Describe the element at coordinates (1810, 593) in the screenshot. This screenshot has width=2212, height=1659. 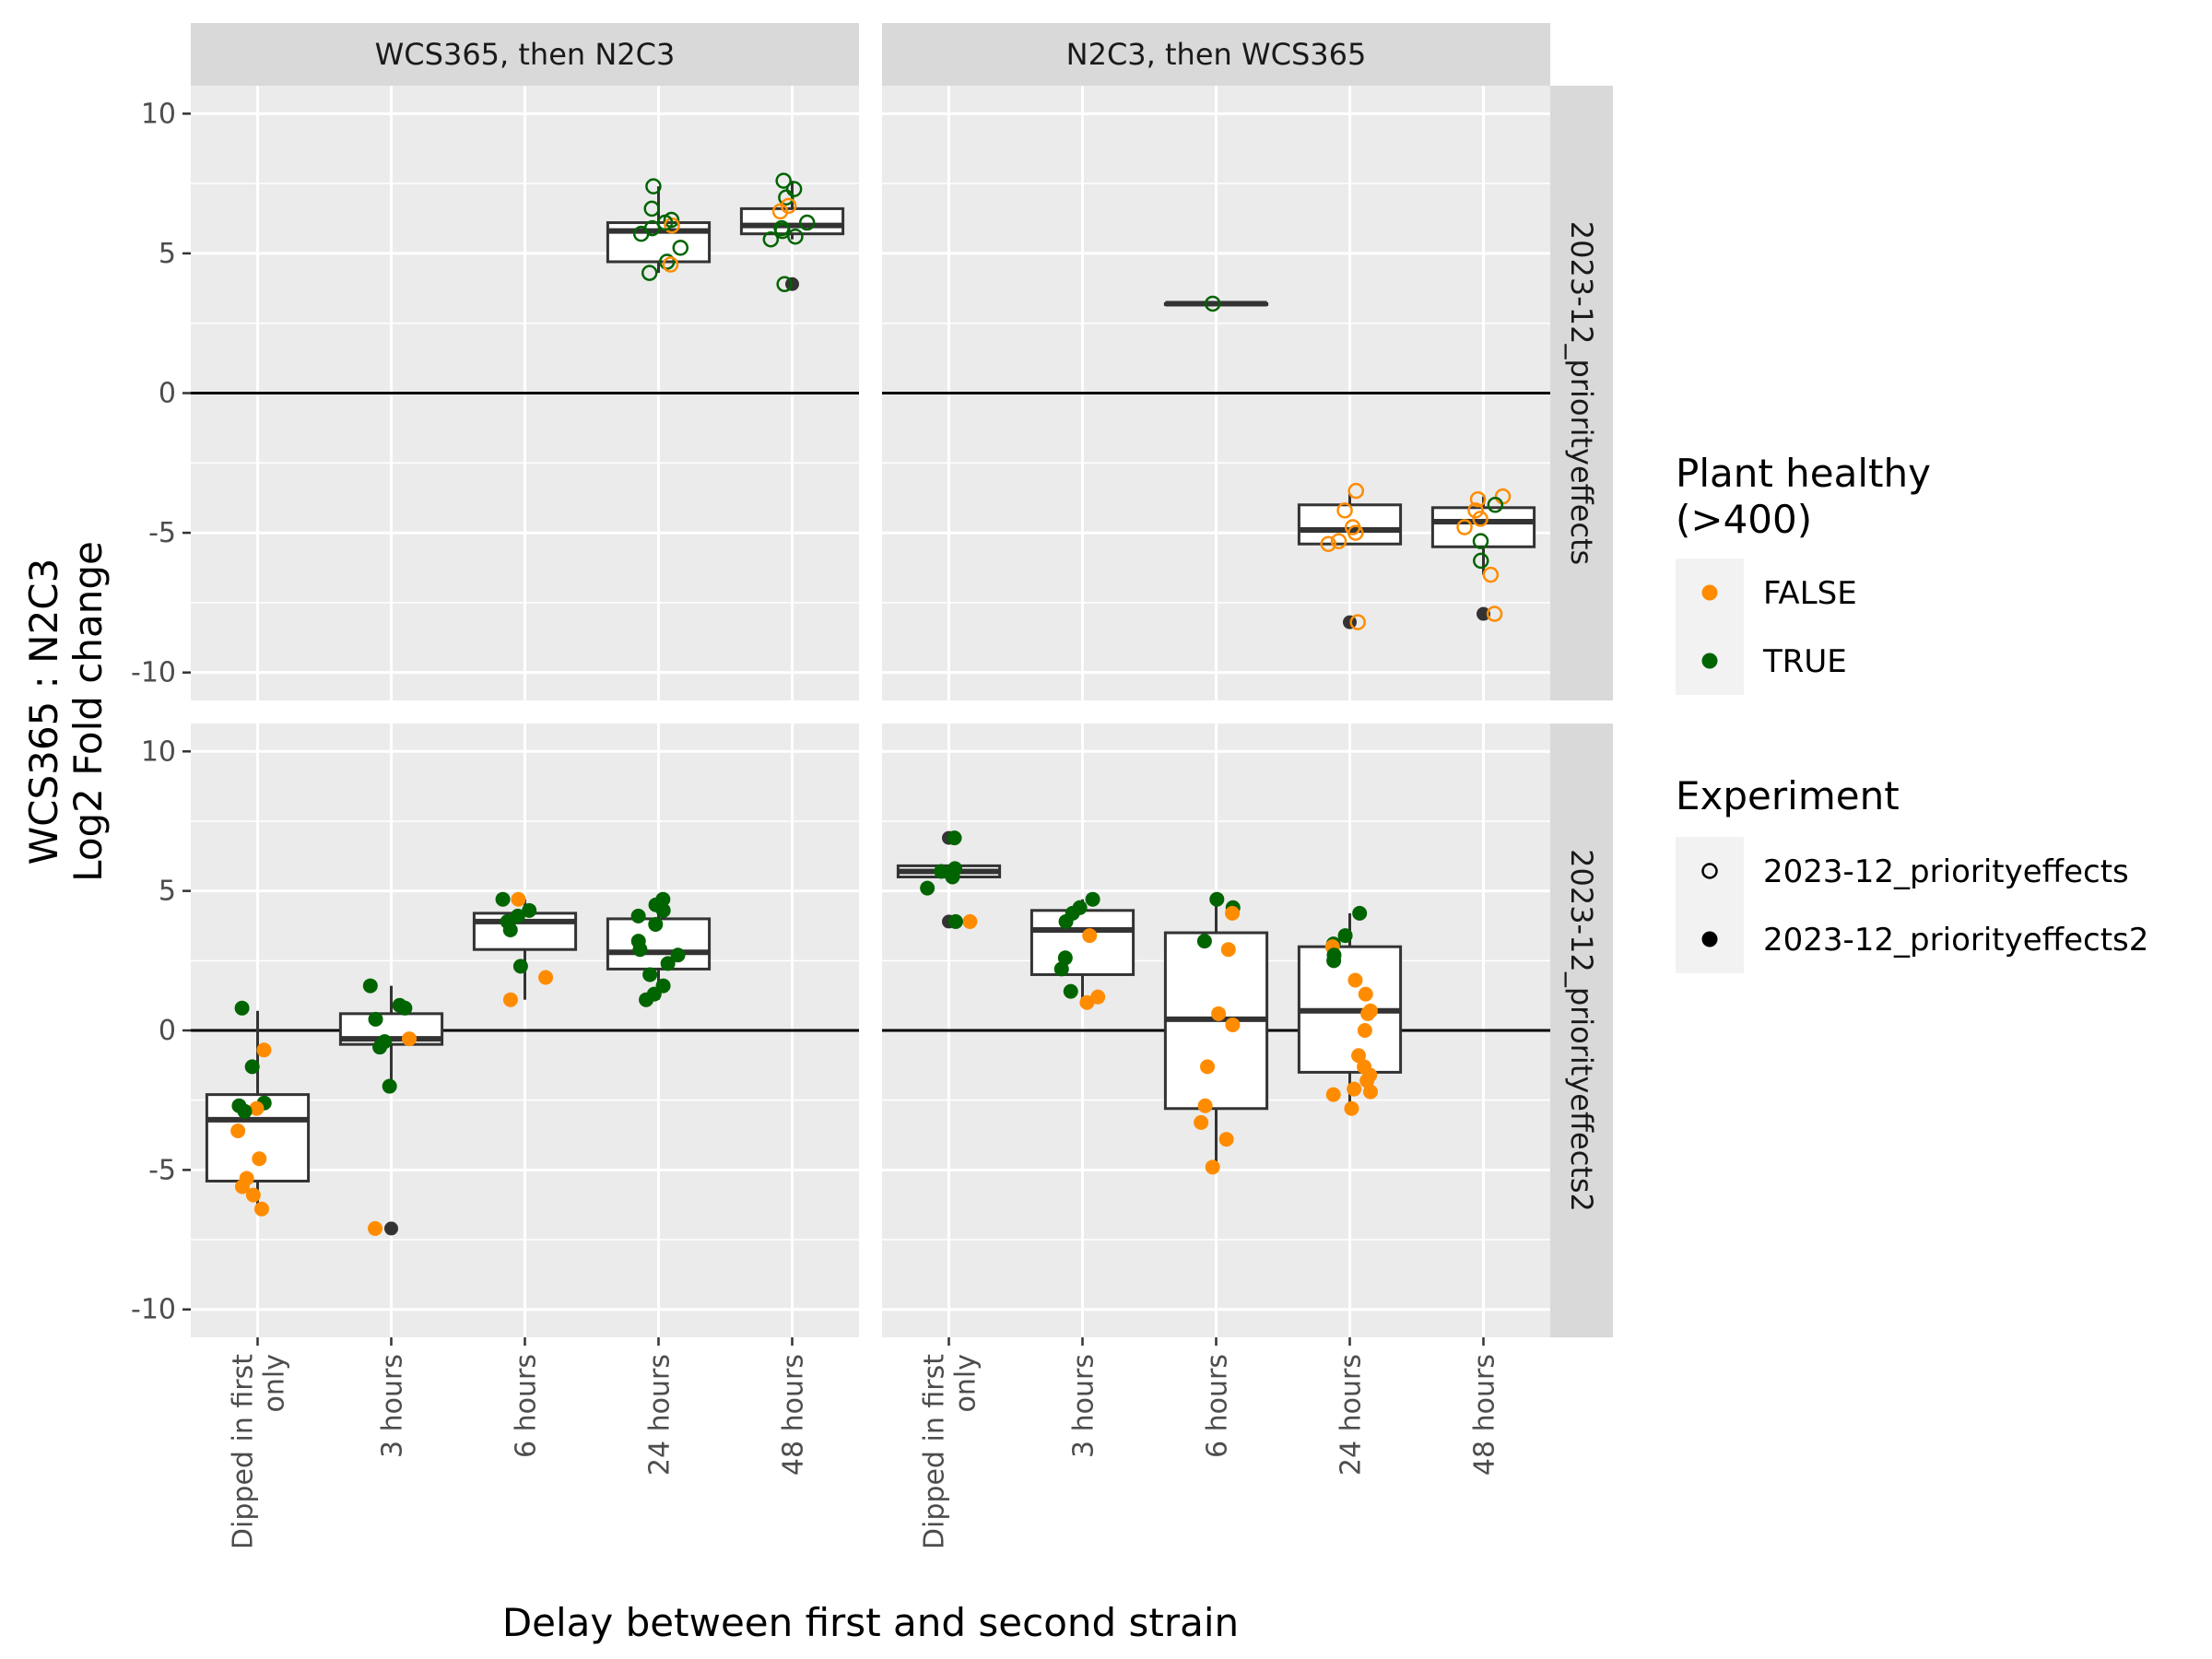
I see `legend-color-label: FALSE` at that location.